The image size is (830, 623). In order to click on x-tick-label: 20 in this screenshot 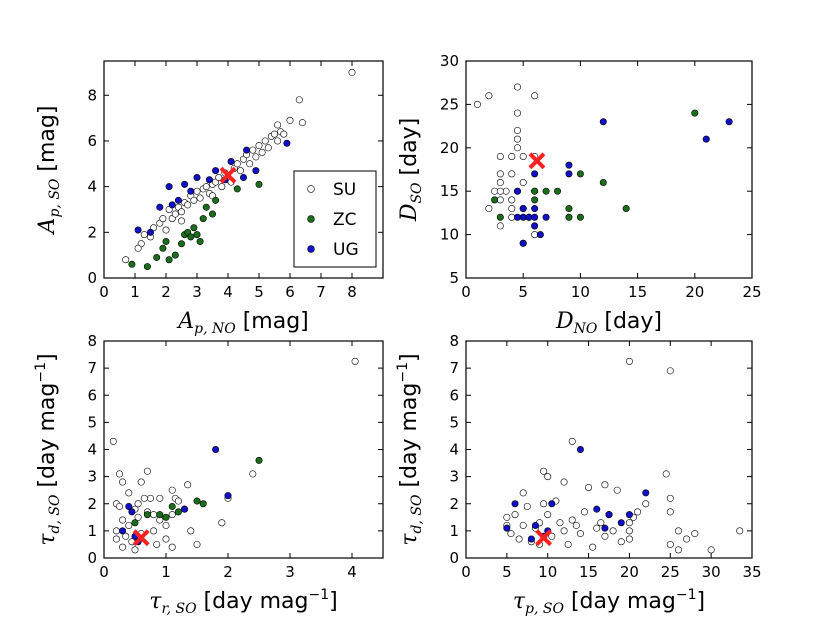, I will do `click(694, 292)`.